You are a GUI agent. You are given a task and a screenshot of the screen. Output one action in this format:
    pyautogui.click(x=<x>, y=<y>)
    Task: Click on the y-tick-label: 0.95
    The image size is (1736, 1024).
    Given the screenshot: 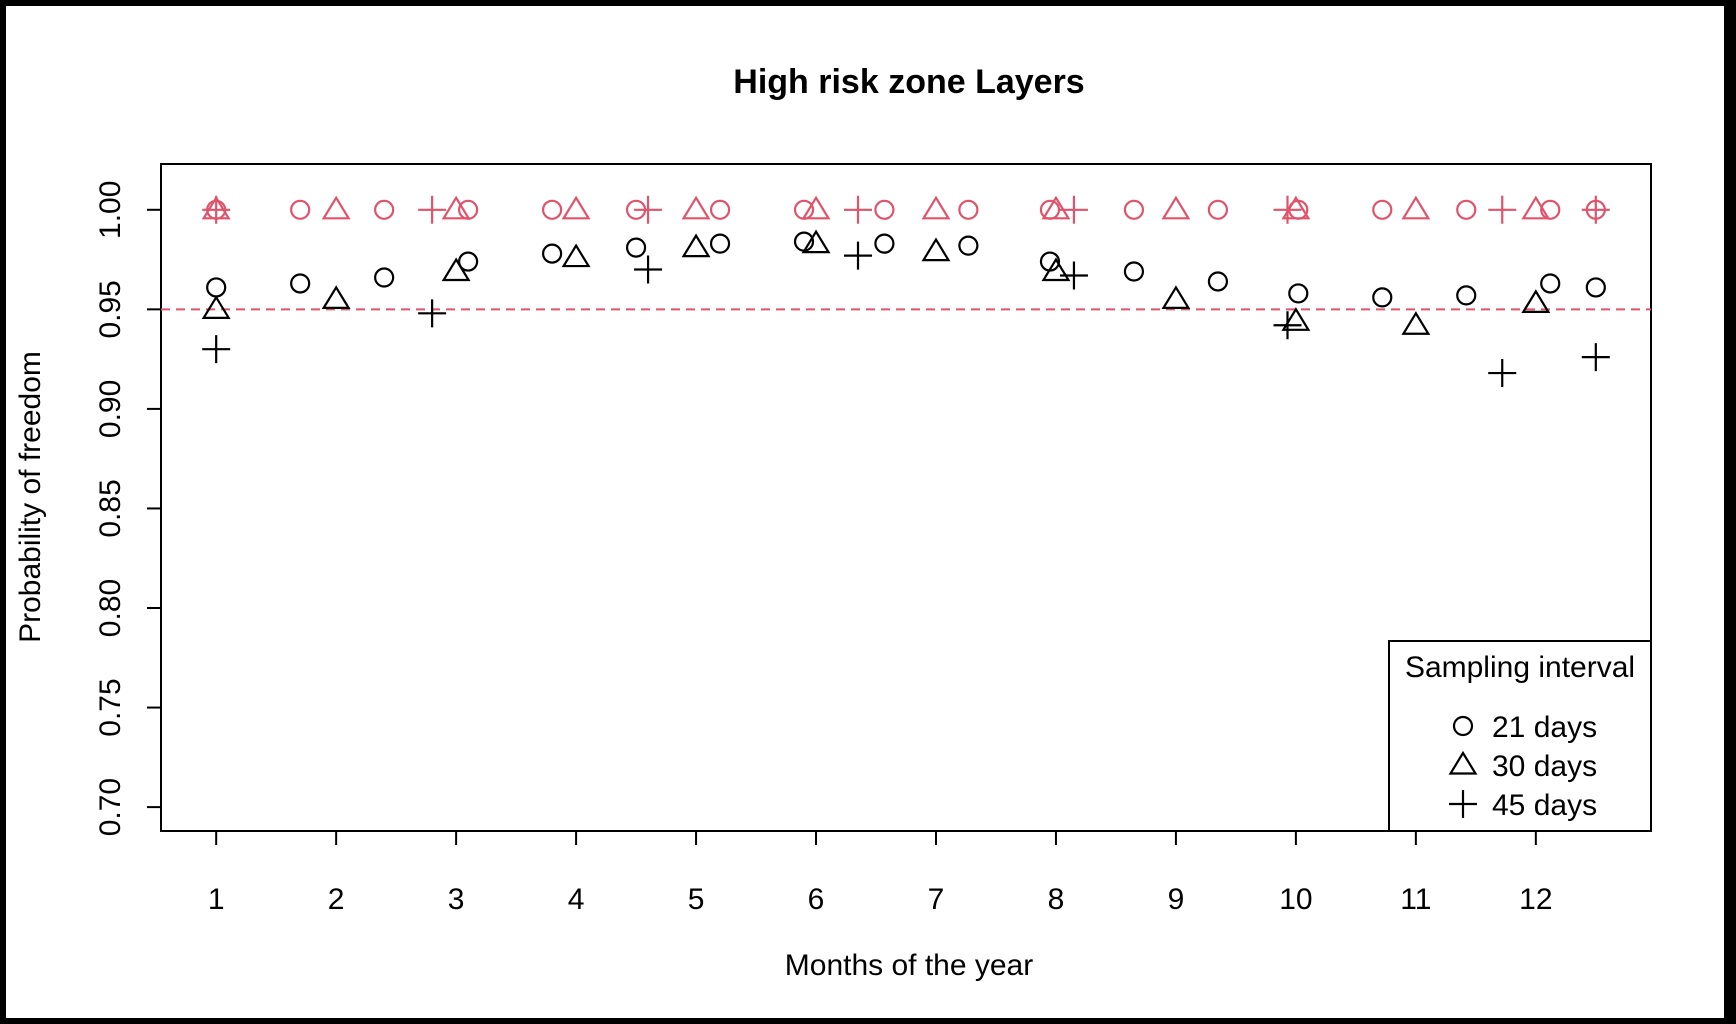 What is the action you would take?
    pyautogui.click(x=110, y=309)
    